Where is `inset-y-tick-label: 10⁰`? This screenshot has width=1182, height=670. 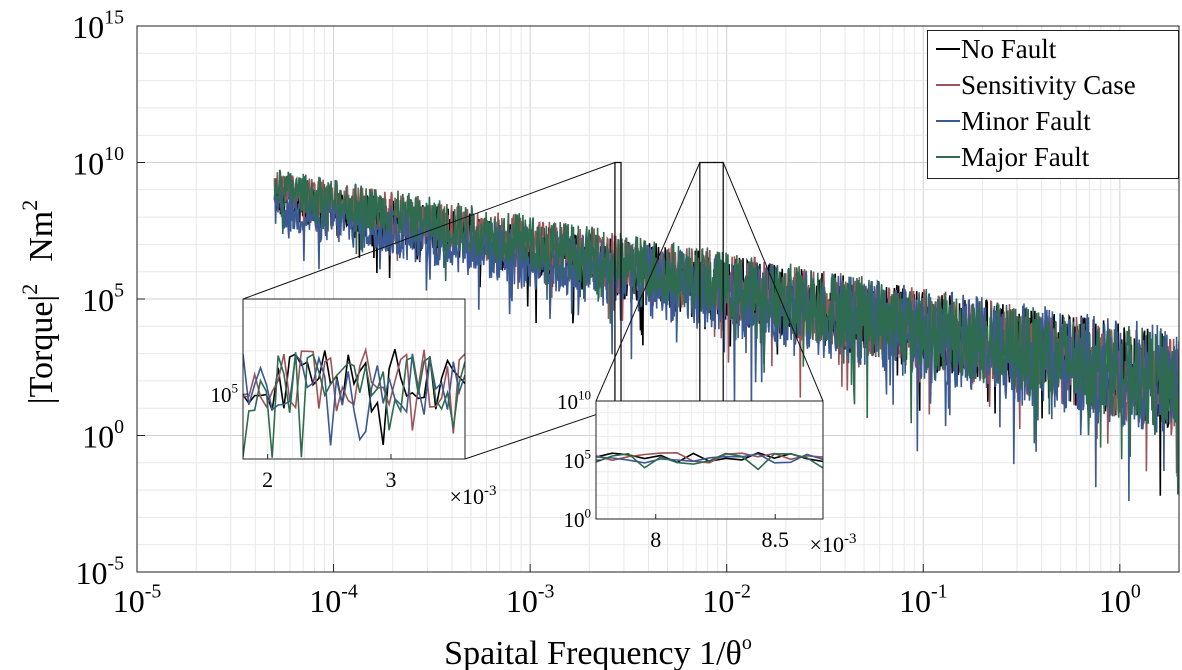
inset-y-tick-label: 10⁰ is located at coordinates (577, 519).